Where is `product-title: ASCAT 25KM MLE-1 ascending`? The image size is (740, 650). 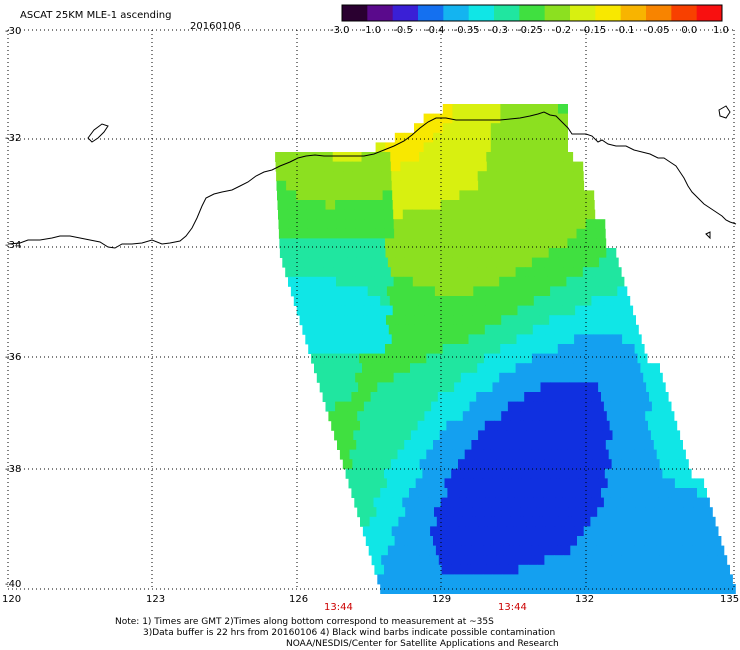
product-title: ASCAT 25KM MLE-1 ascending is located at coordinates (96, 15).